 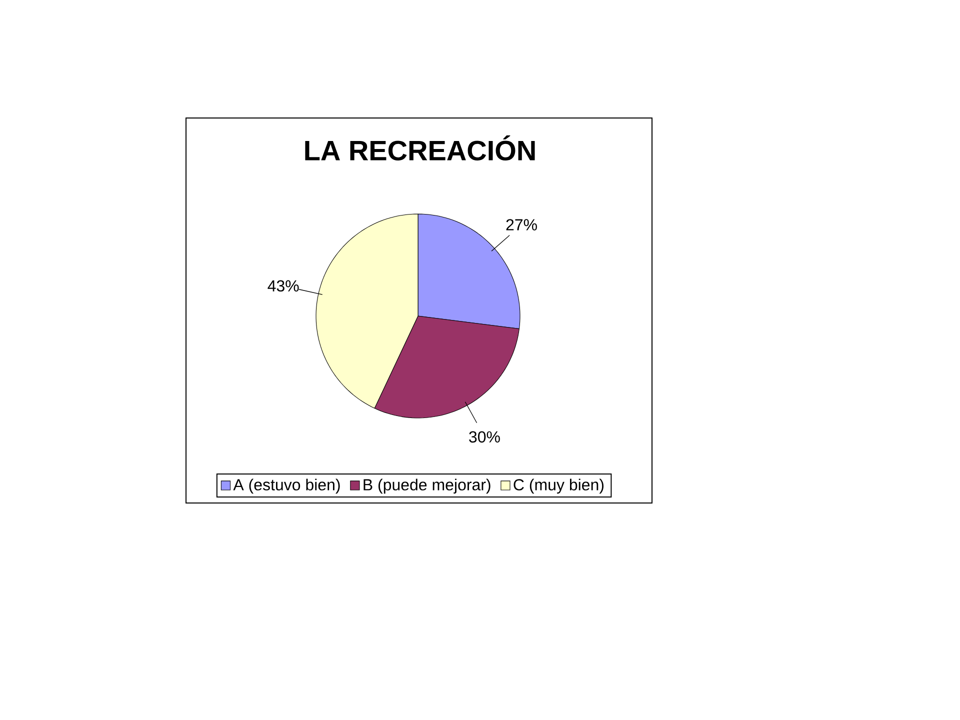 I want to click on legend-label: C (muy bien), so click(x=559, y=486).